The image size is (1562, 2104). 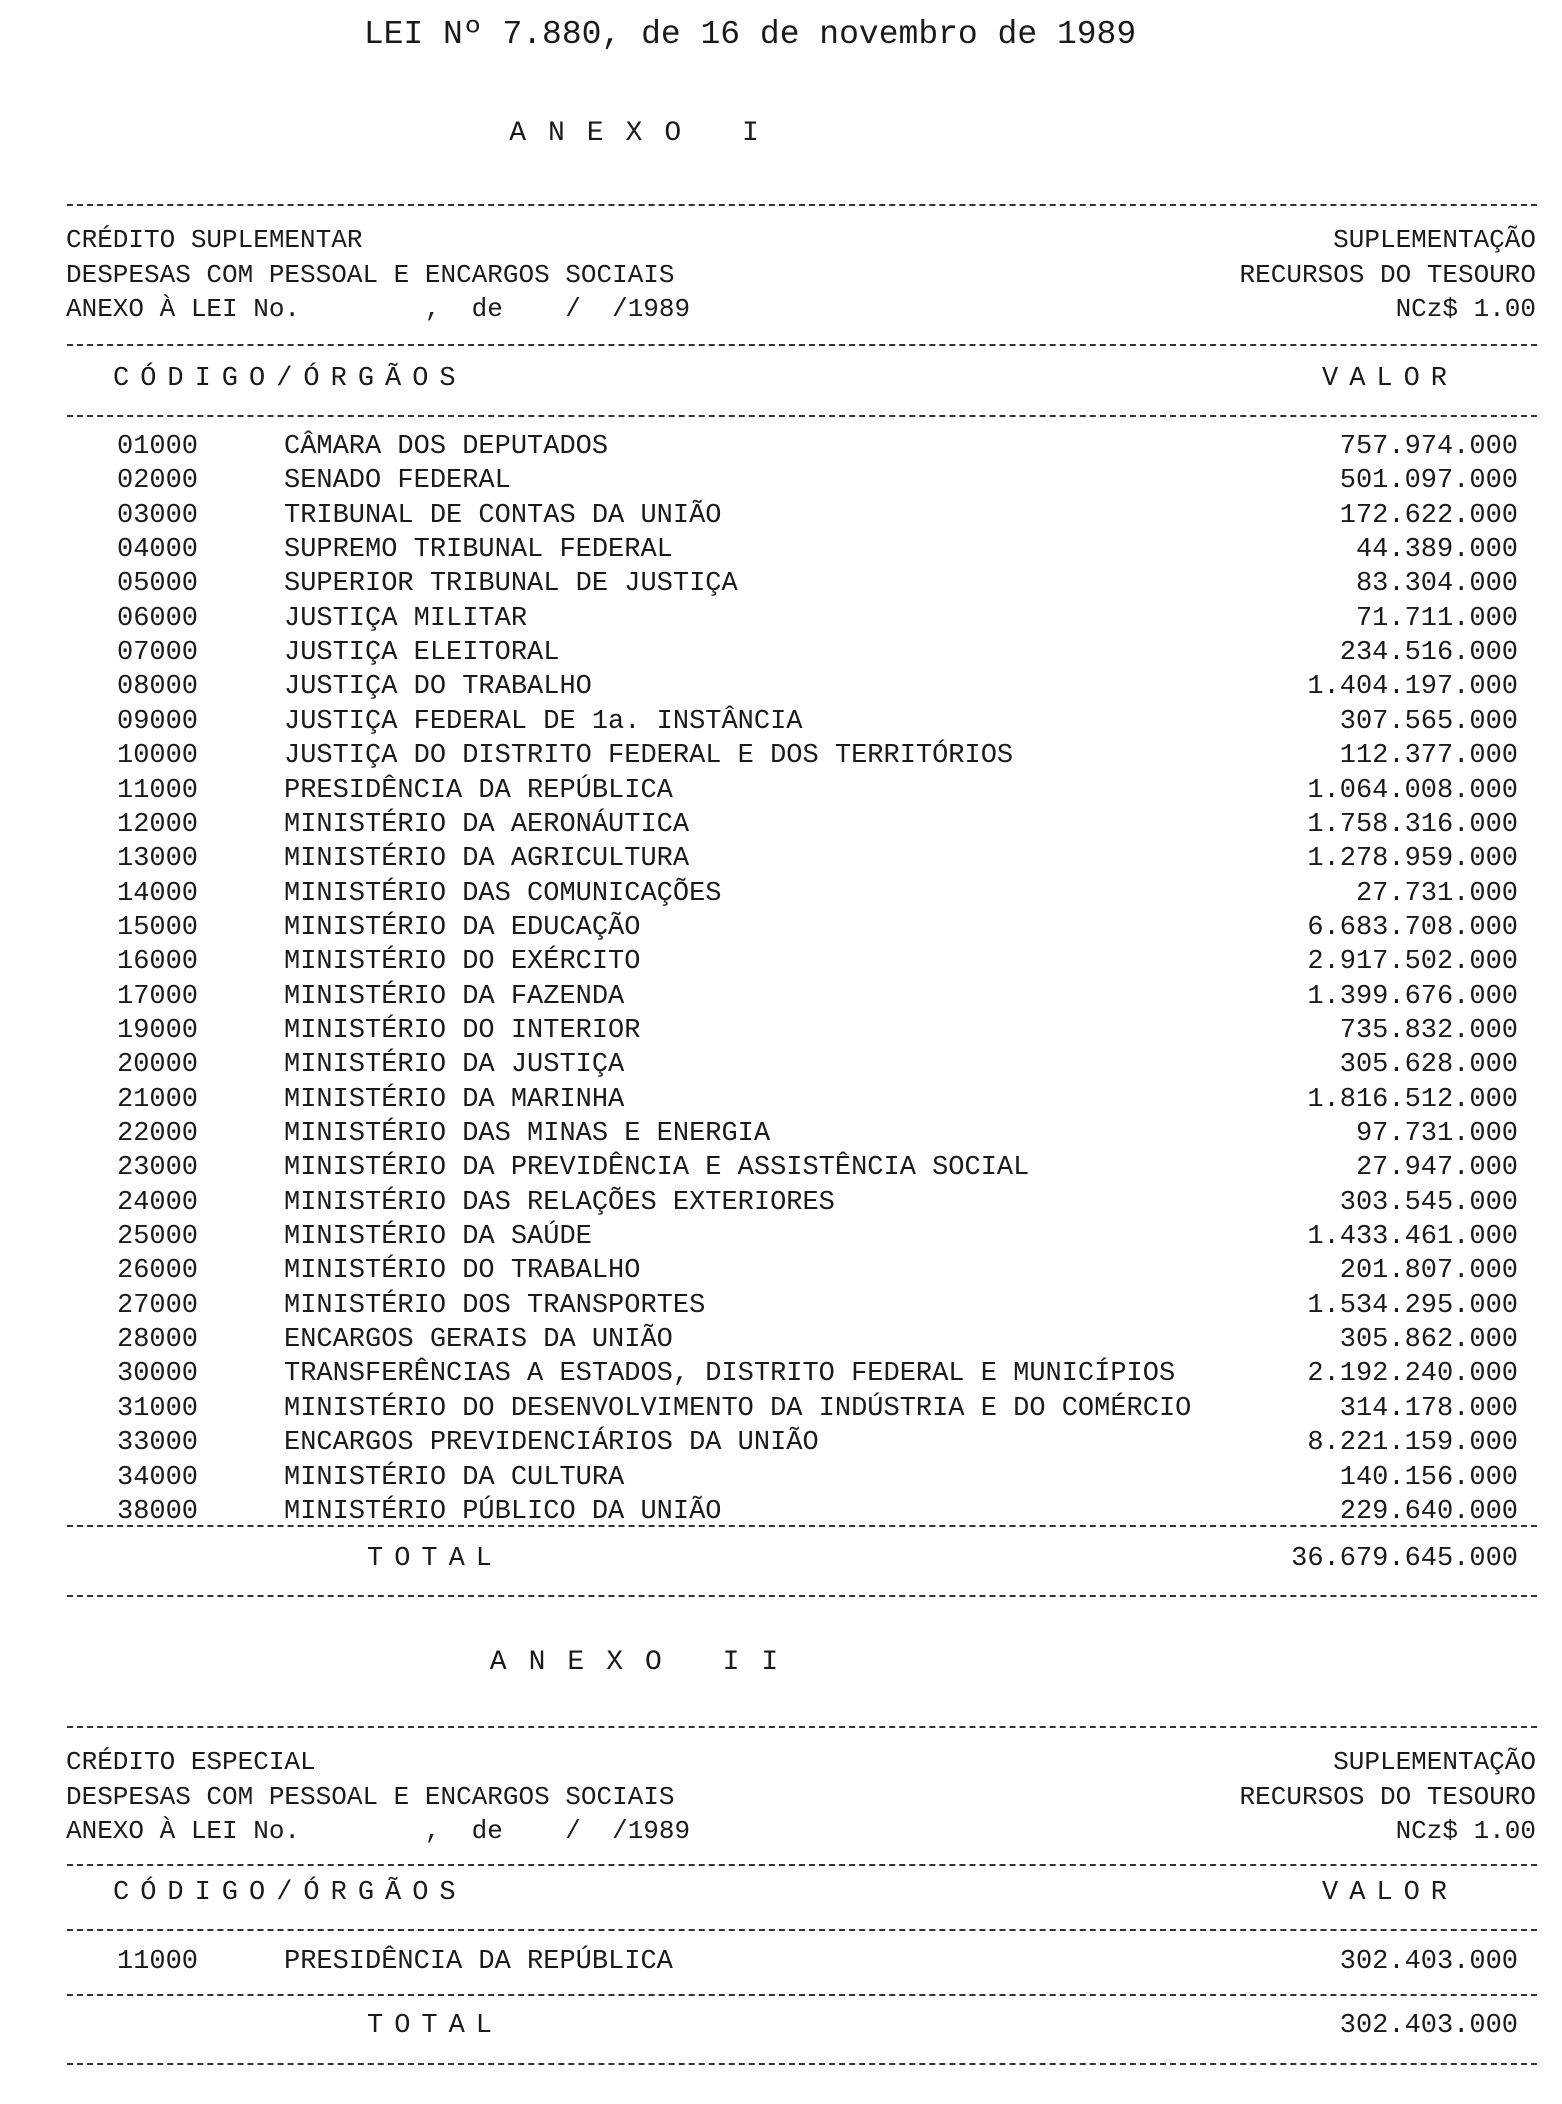 I want to click on row-name: MINISTÉRIO DAS RELAÇÕES EXTERIORES, so click(x=559, y=1202).